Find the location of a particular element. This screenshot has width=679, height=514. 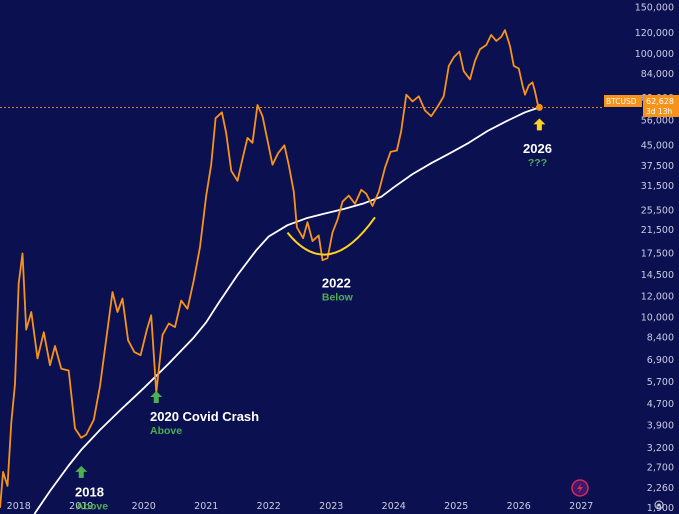

current-price-point is located at coordinates (539, 107).